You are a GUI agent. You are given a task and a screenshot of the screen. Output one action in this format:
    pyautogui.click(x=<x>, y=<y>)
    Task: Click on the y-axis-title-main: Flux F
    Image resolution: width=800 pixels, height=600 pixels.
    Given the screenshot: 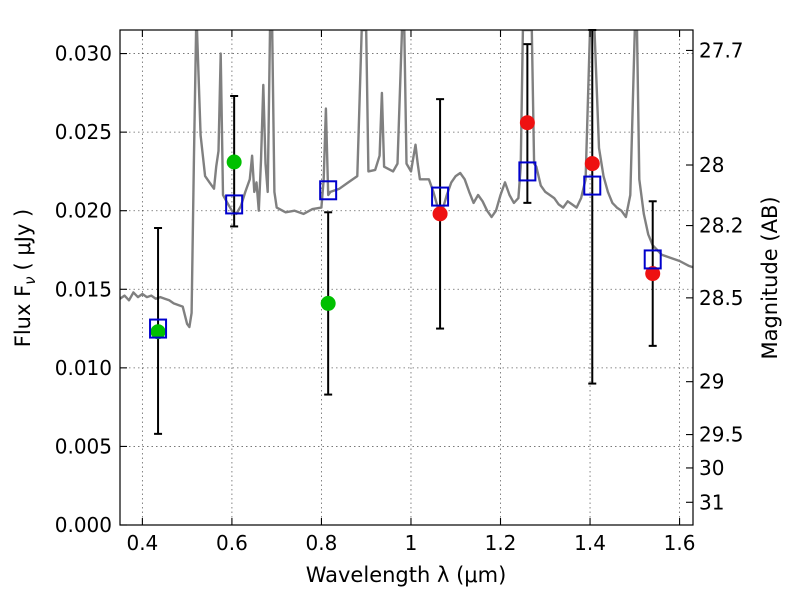 What is the action you would take?
    pyautogui.click(x=23, y=316)
    